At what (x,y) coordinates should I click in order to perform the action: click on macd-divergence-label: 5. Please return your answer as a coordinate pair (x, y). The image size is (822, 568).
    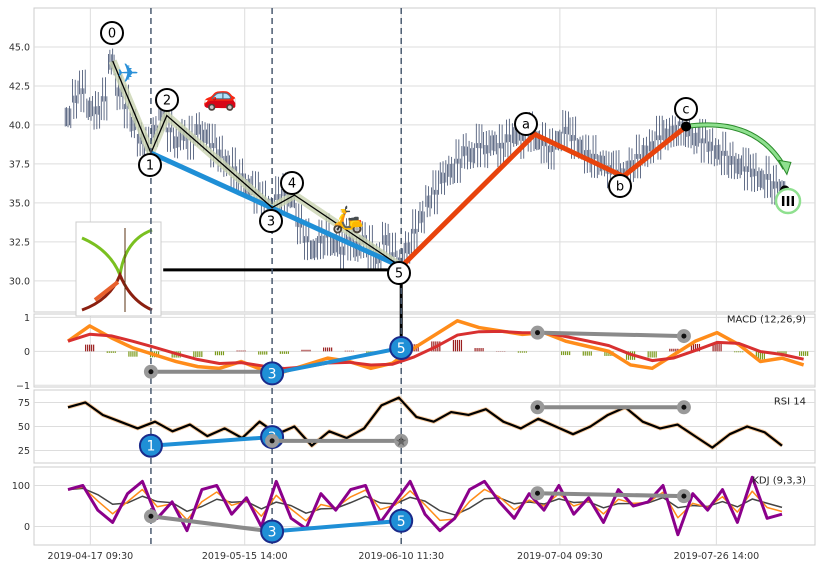
    Looking at the image, I should click on (401, 349).